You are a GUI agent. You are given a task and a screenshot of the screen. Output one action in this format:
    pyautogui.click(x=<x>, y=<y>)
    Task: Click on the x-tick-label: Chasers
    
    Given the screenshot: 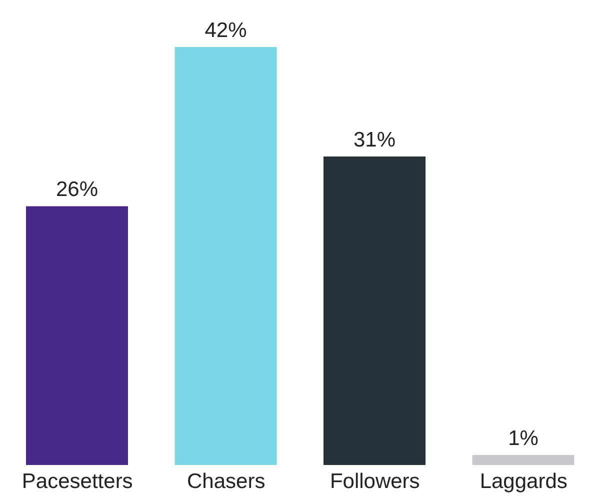 What is the action you would take?
    pyautogui.click(x=226, y=481)
    